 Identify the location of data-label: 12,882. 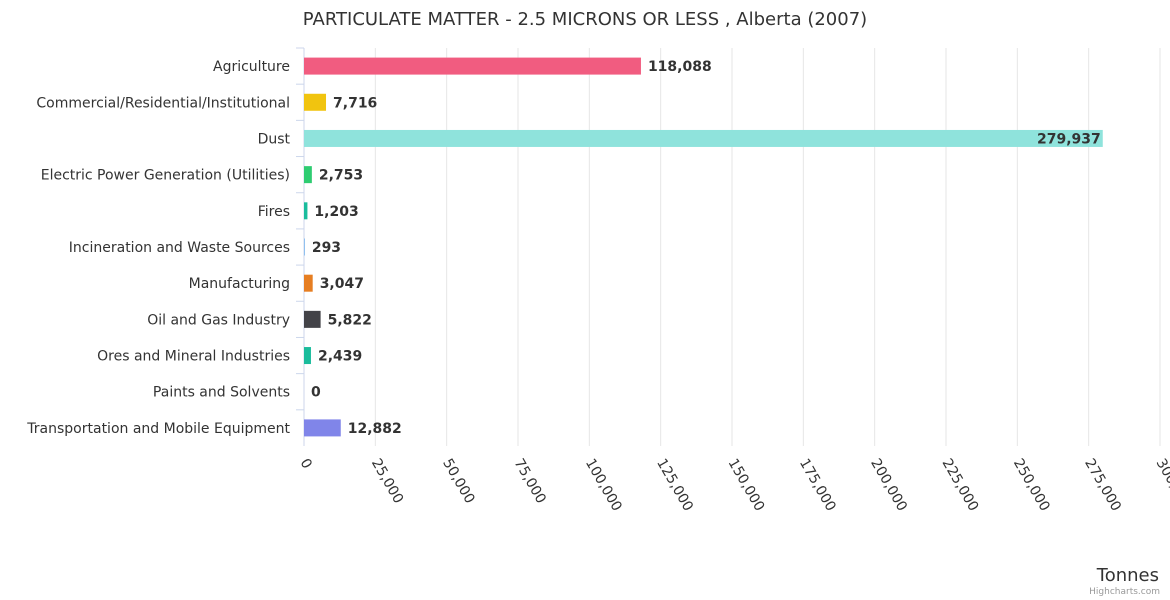
(375, 429).